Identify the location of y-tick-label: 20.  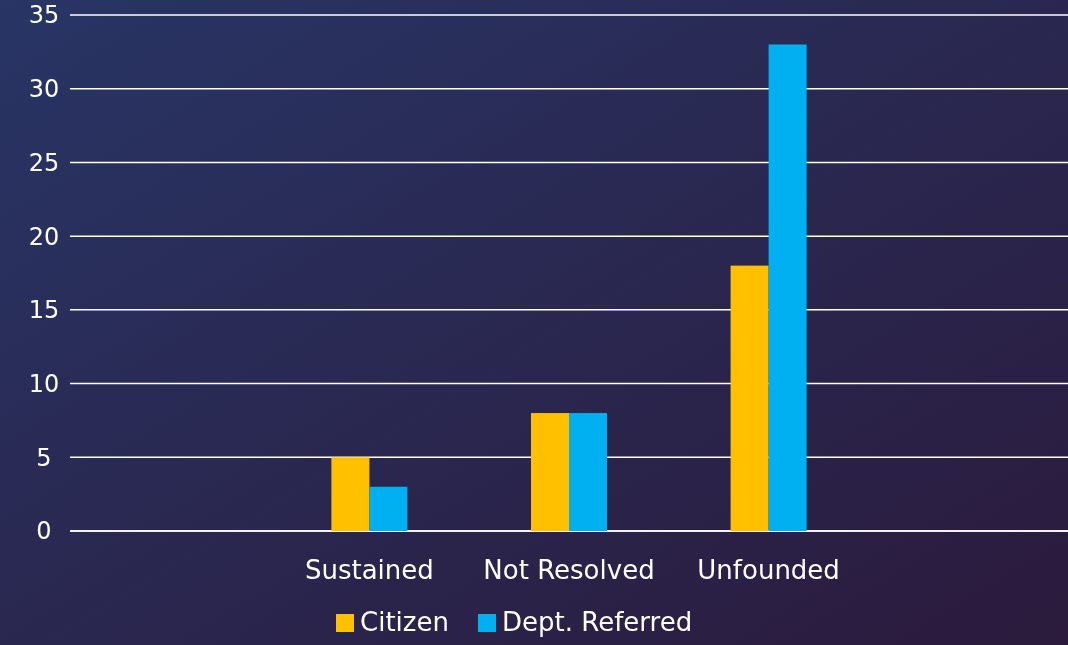
(44, 236).